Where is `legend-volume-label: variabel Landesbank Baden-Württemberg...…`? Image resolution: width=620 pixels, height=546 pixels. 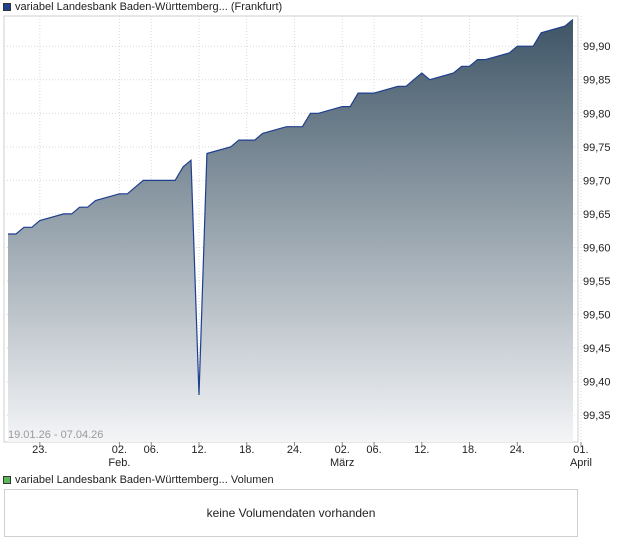
legend-volume-label: variabel Landesbank Baden-Württemberg...… is located at coordinates (144, 480).